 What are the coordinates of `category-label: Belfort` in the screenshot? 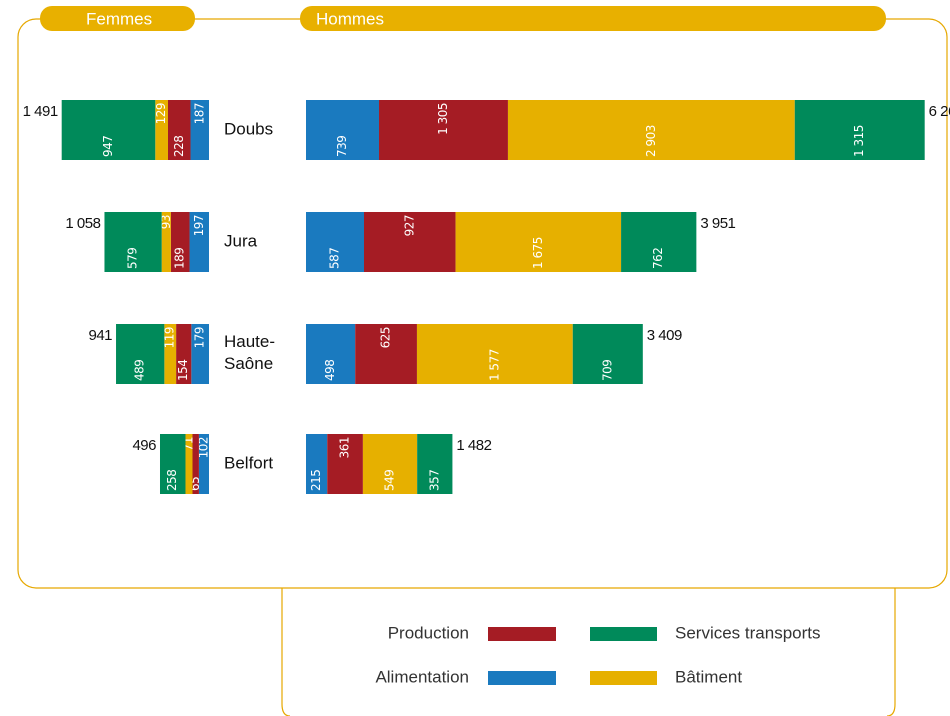 It's located at (248, 462).